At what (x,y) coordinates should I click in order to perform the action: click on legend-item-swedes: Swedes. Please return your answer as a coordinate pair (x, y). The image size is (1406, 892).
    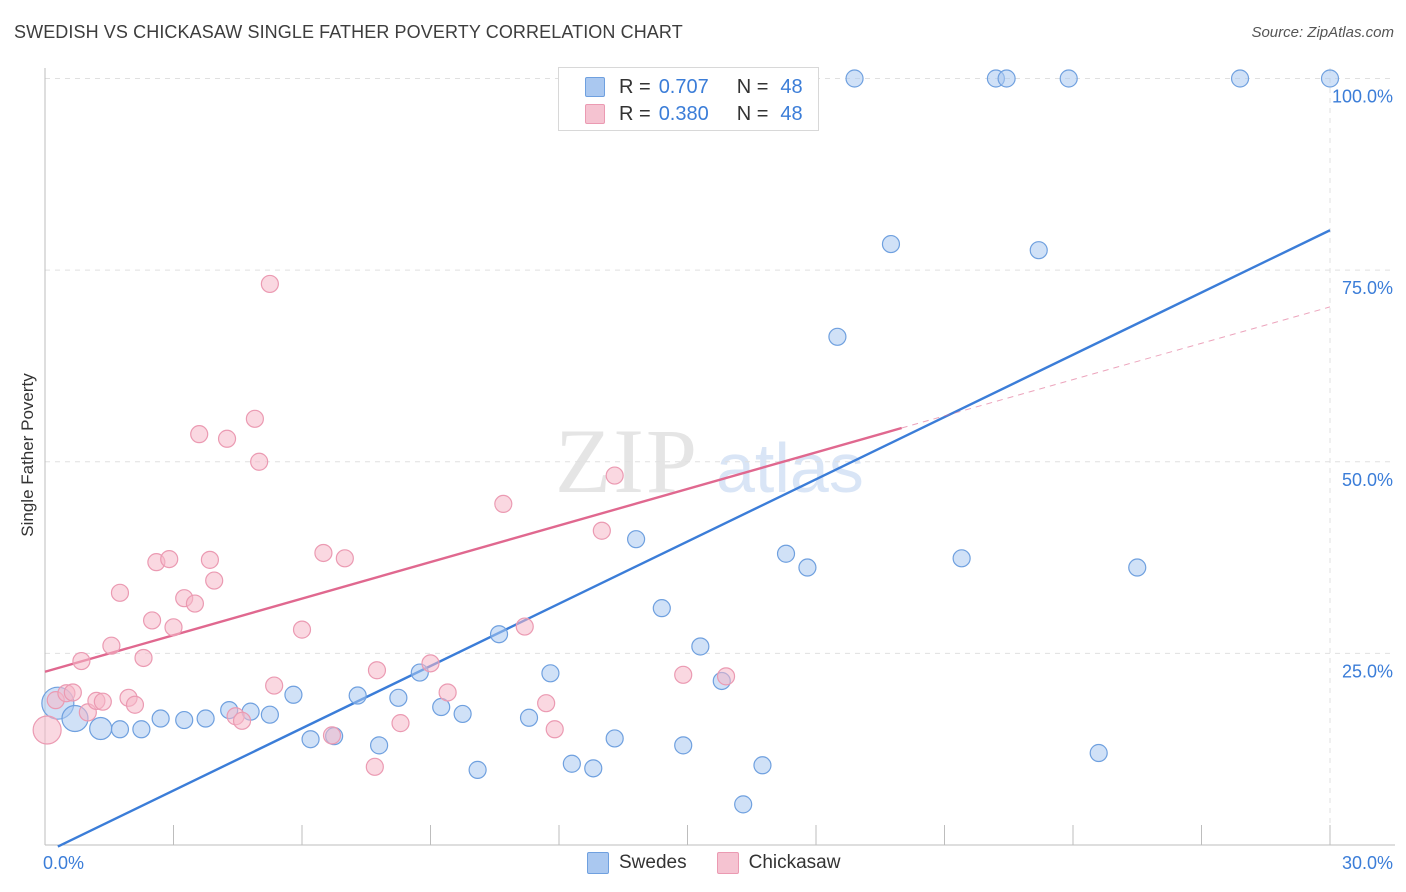
    Looking at the image, I should click on (637, 863).